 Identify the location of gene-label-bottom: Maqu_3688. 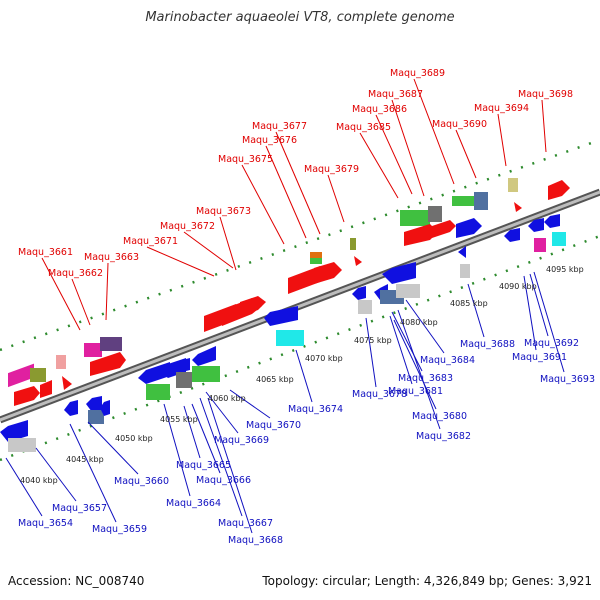
(487, 344).